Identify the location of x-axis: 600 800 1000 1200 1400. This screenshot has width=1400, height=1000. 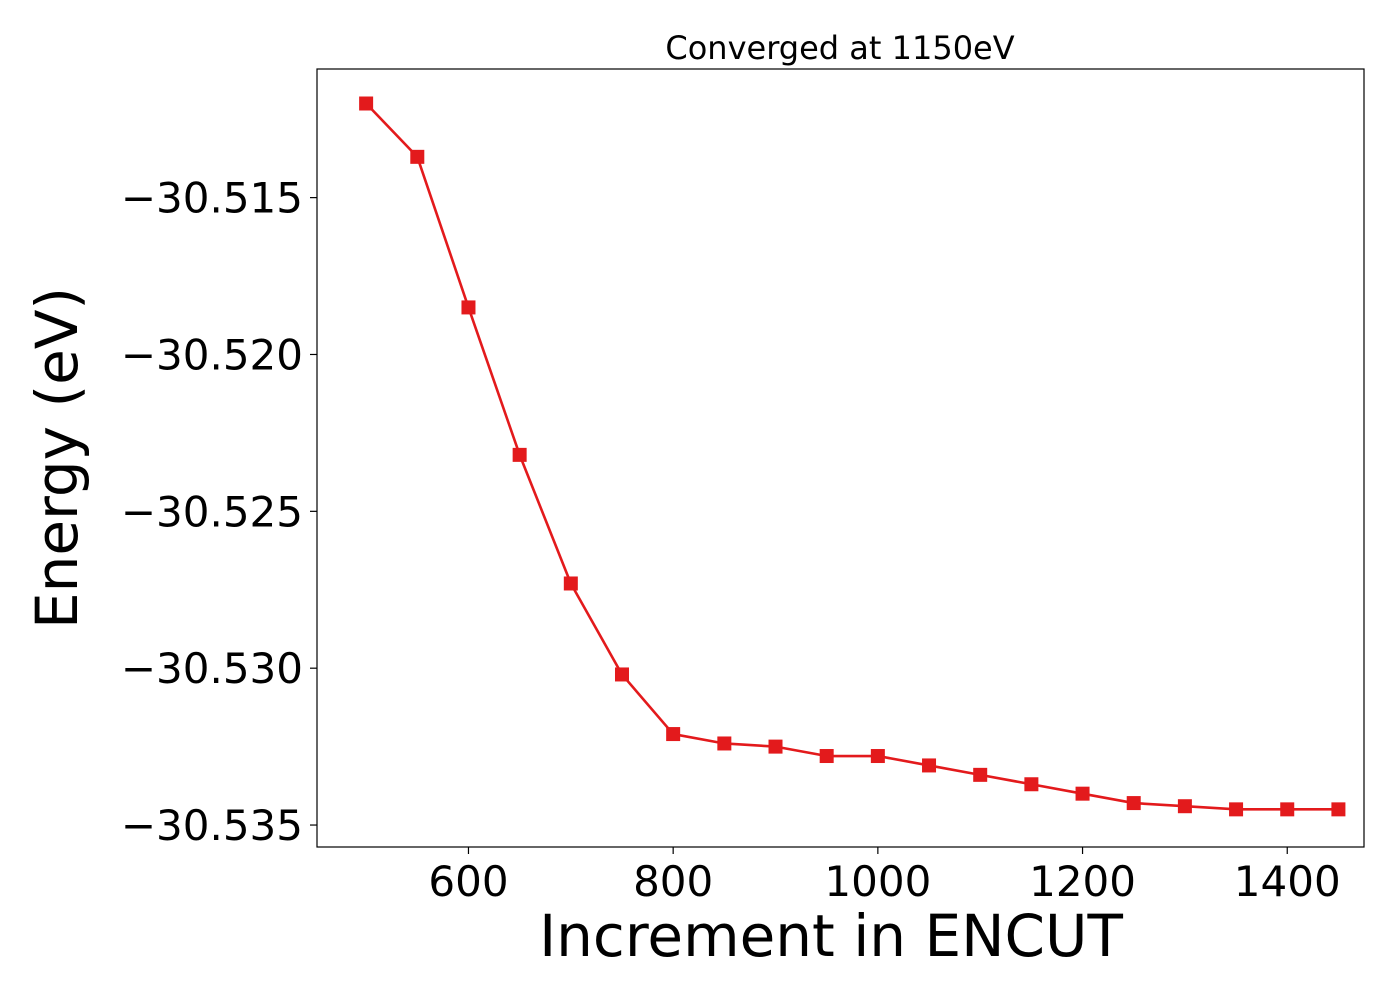
(884, 876).